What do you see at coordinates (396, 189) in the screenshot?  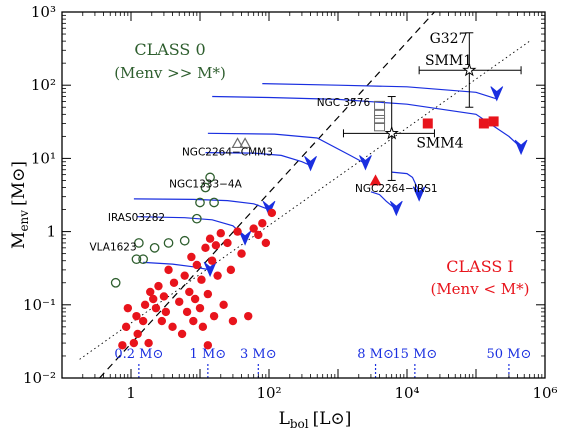 I see `source-annotation: NGC2264−IRS1` at bounding box center [396, 189].